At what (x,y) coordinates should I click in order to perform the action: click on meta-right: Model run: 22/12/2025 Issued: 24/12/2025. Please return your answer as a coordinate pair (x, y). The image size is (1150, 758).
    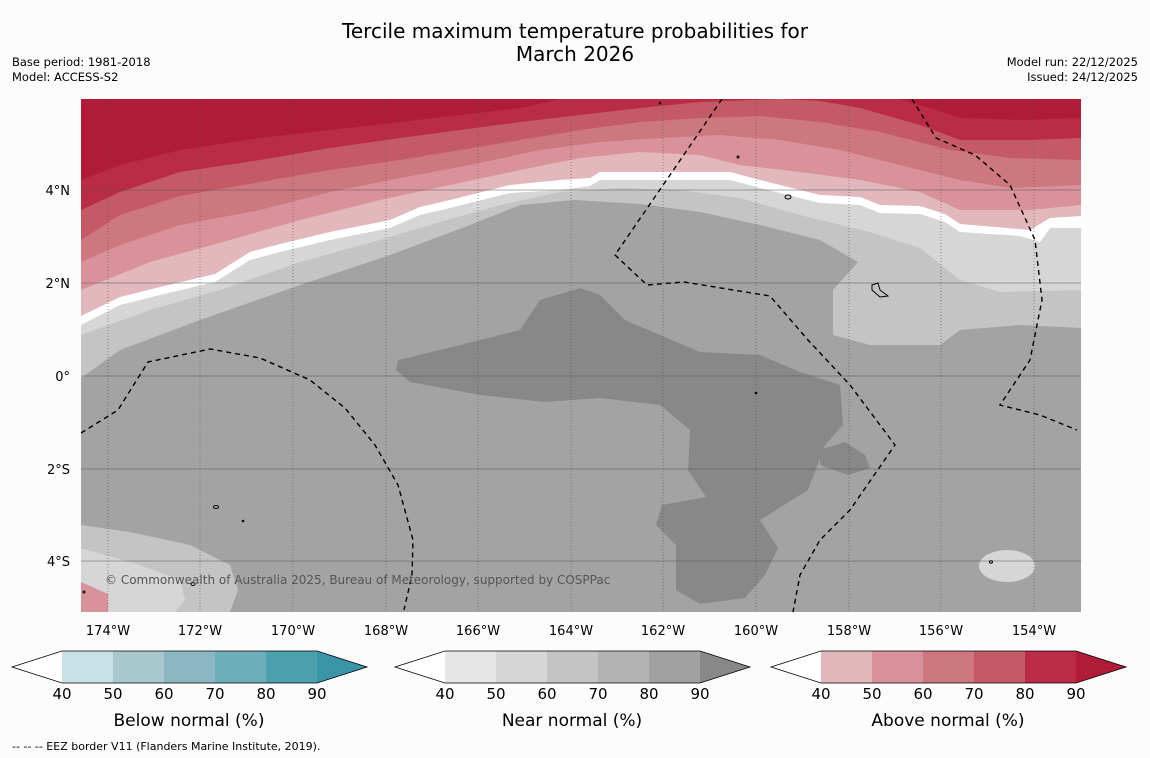
    Looking at the image, I should click on (1072, 70).